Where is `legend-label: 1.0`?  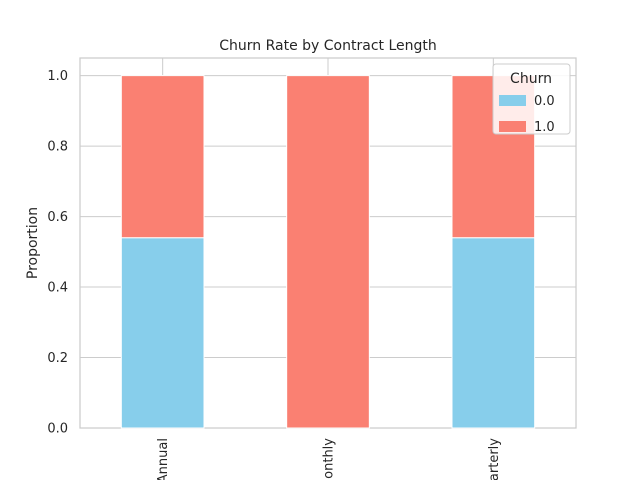 legend-label: 1.0 is located at coordinates (544, 127).